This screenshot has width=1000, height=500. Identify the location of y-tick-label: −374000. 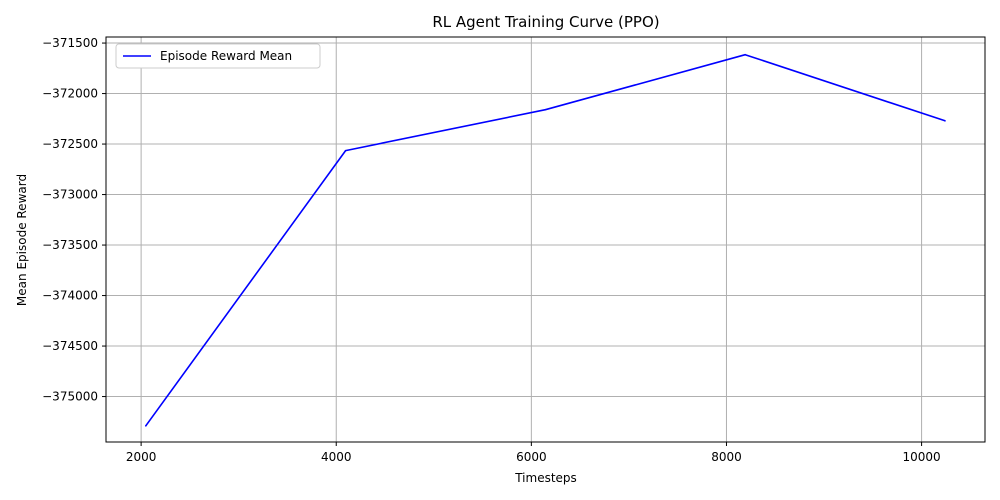
(70, 296).